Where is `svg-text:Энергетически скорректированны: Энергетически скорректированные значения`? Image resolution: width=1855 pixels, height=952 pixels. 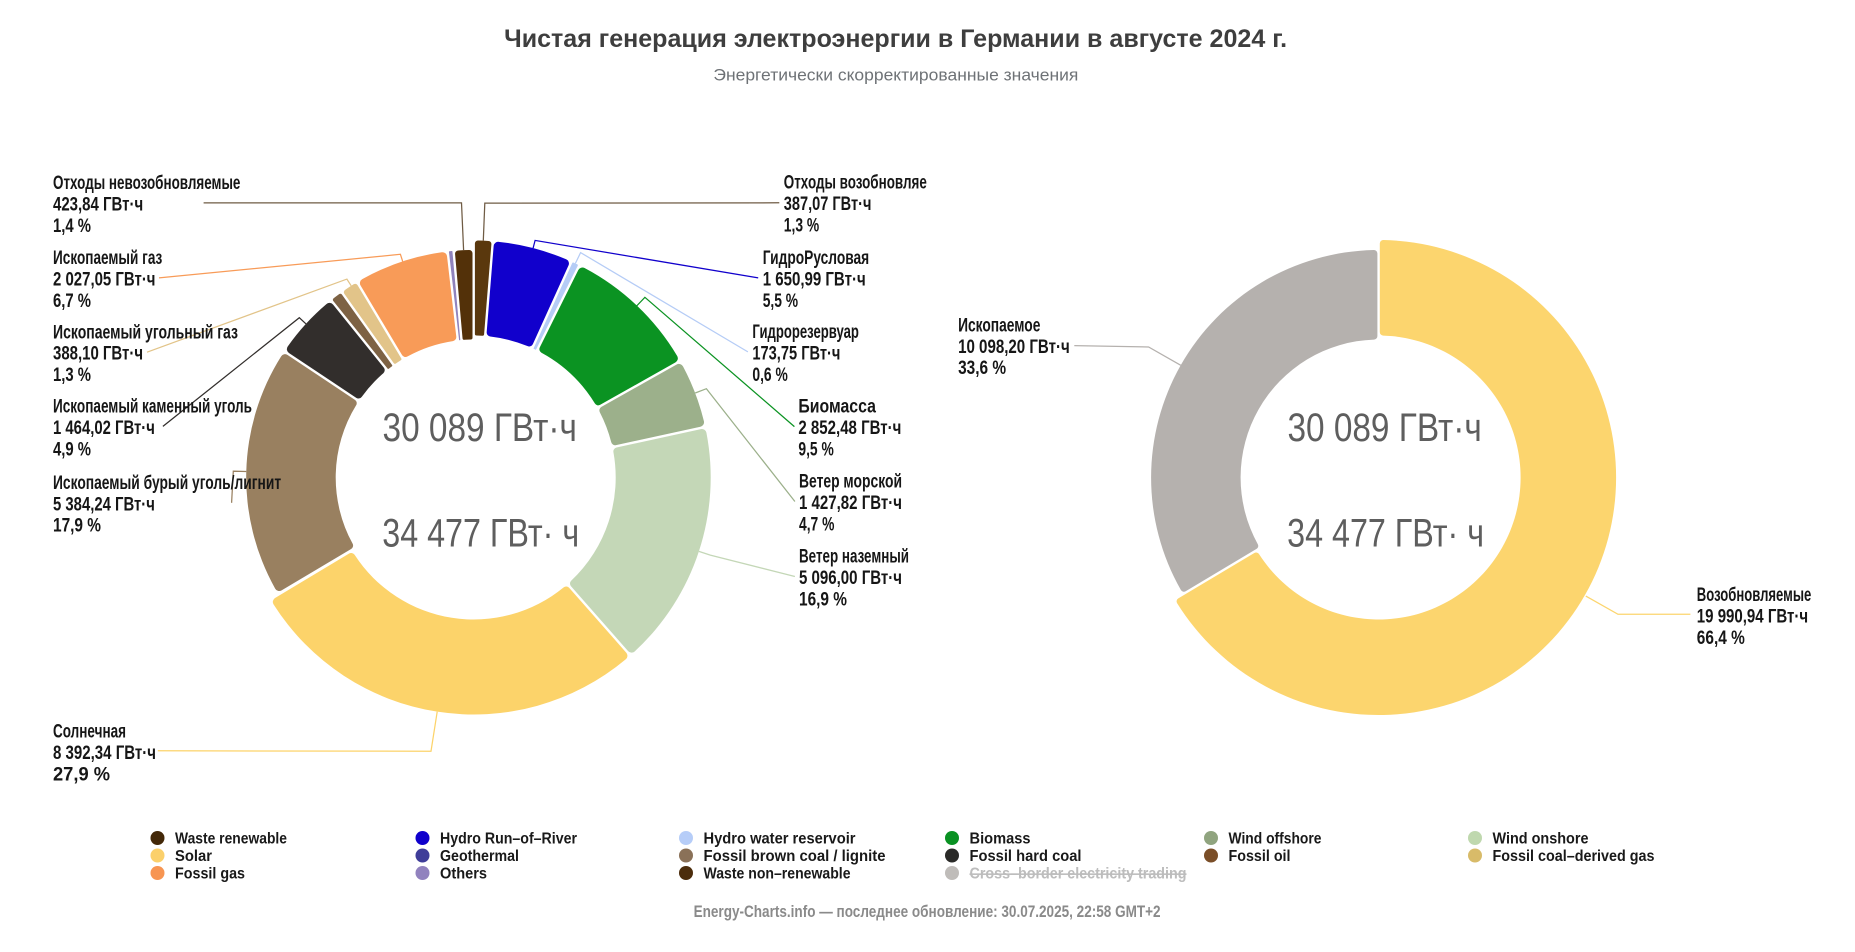 svg-text:Энергетически скорректированны: Энергетически скорректированные значения is located at coordinates (895, 75).